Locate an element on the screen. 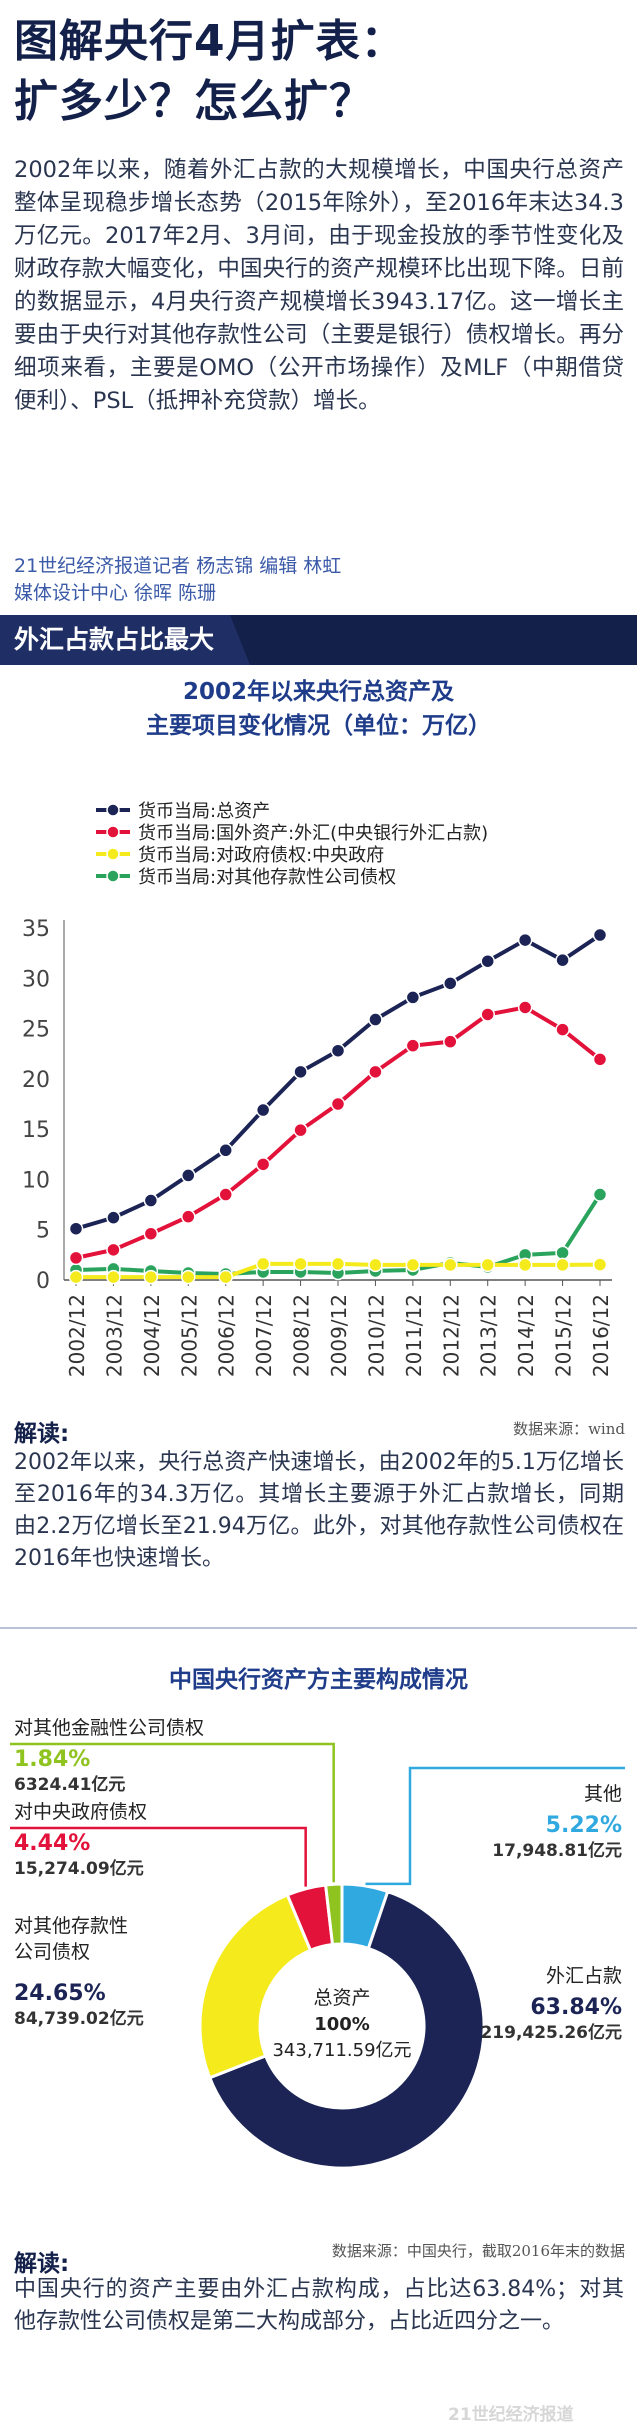  y-tick-label: 20 is located at coordinates (36, 1080).